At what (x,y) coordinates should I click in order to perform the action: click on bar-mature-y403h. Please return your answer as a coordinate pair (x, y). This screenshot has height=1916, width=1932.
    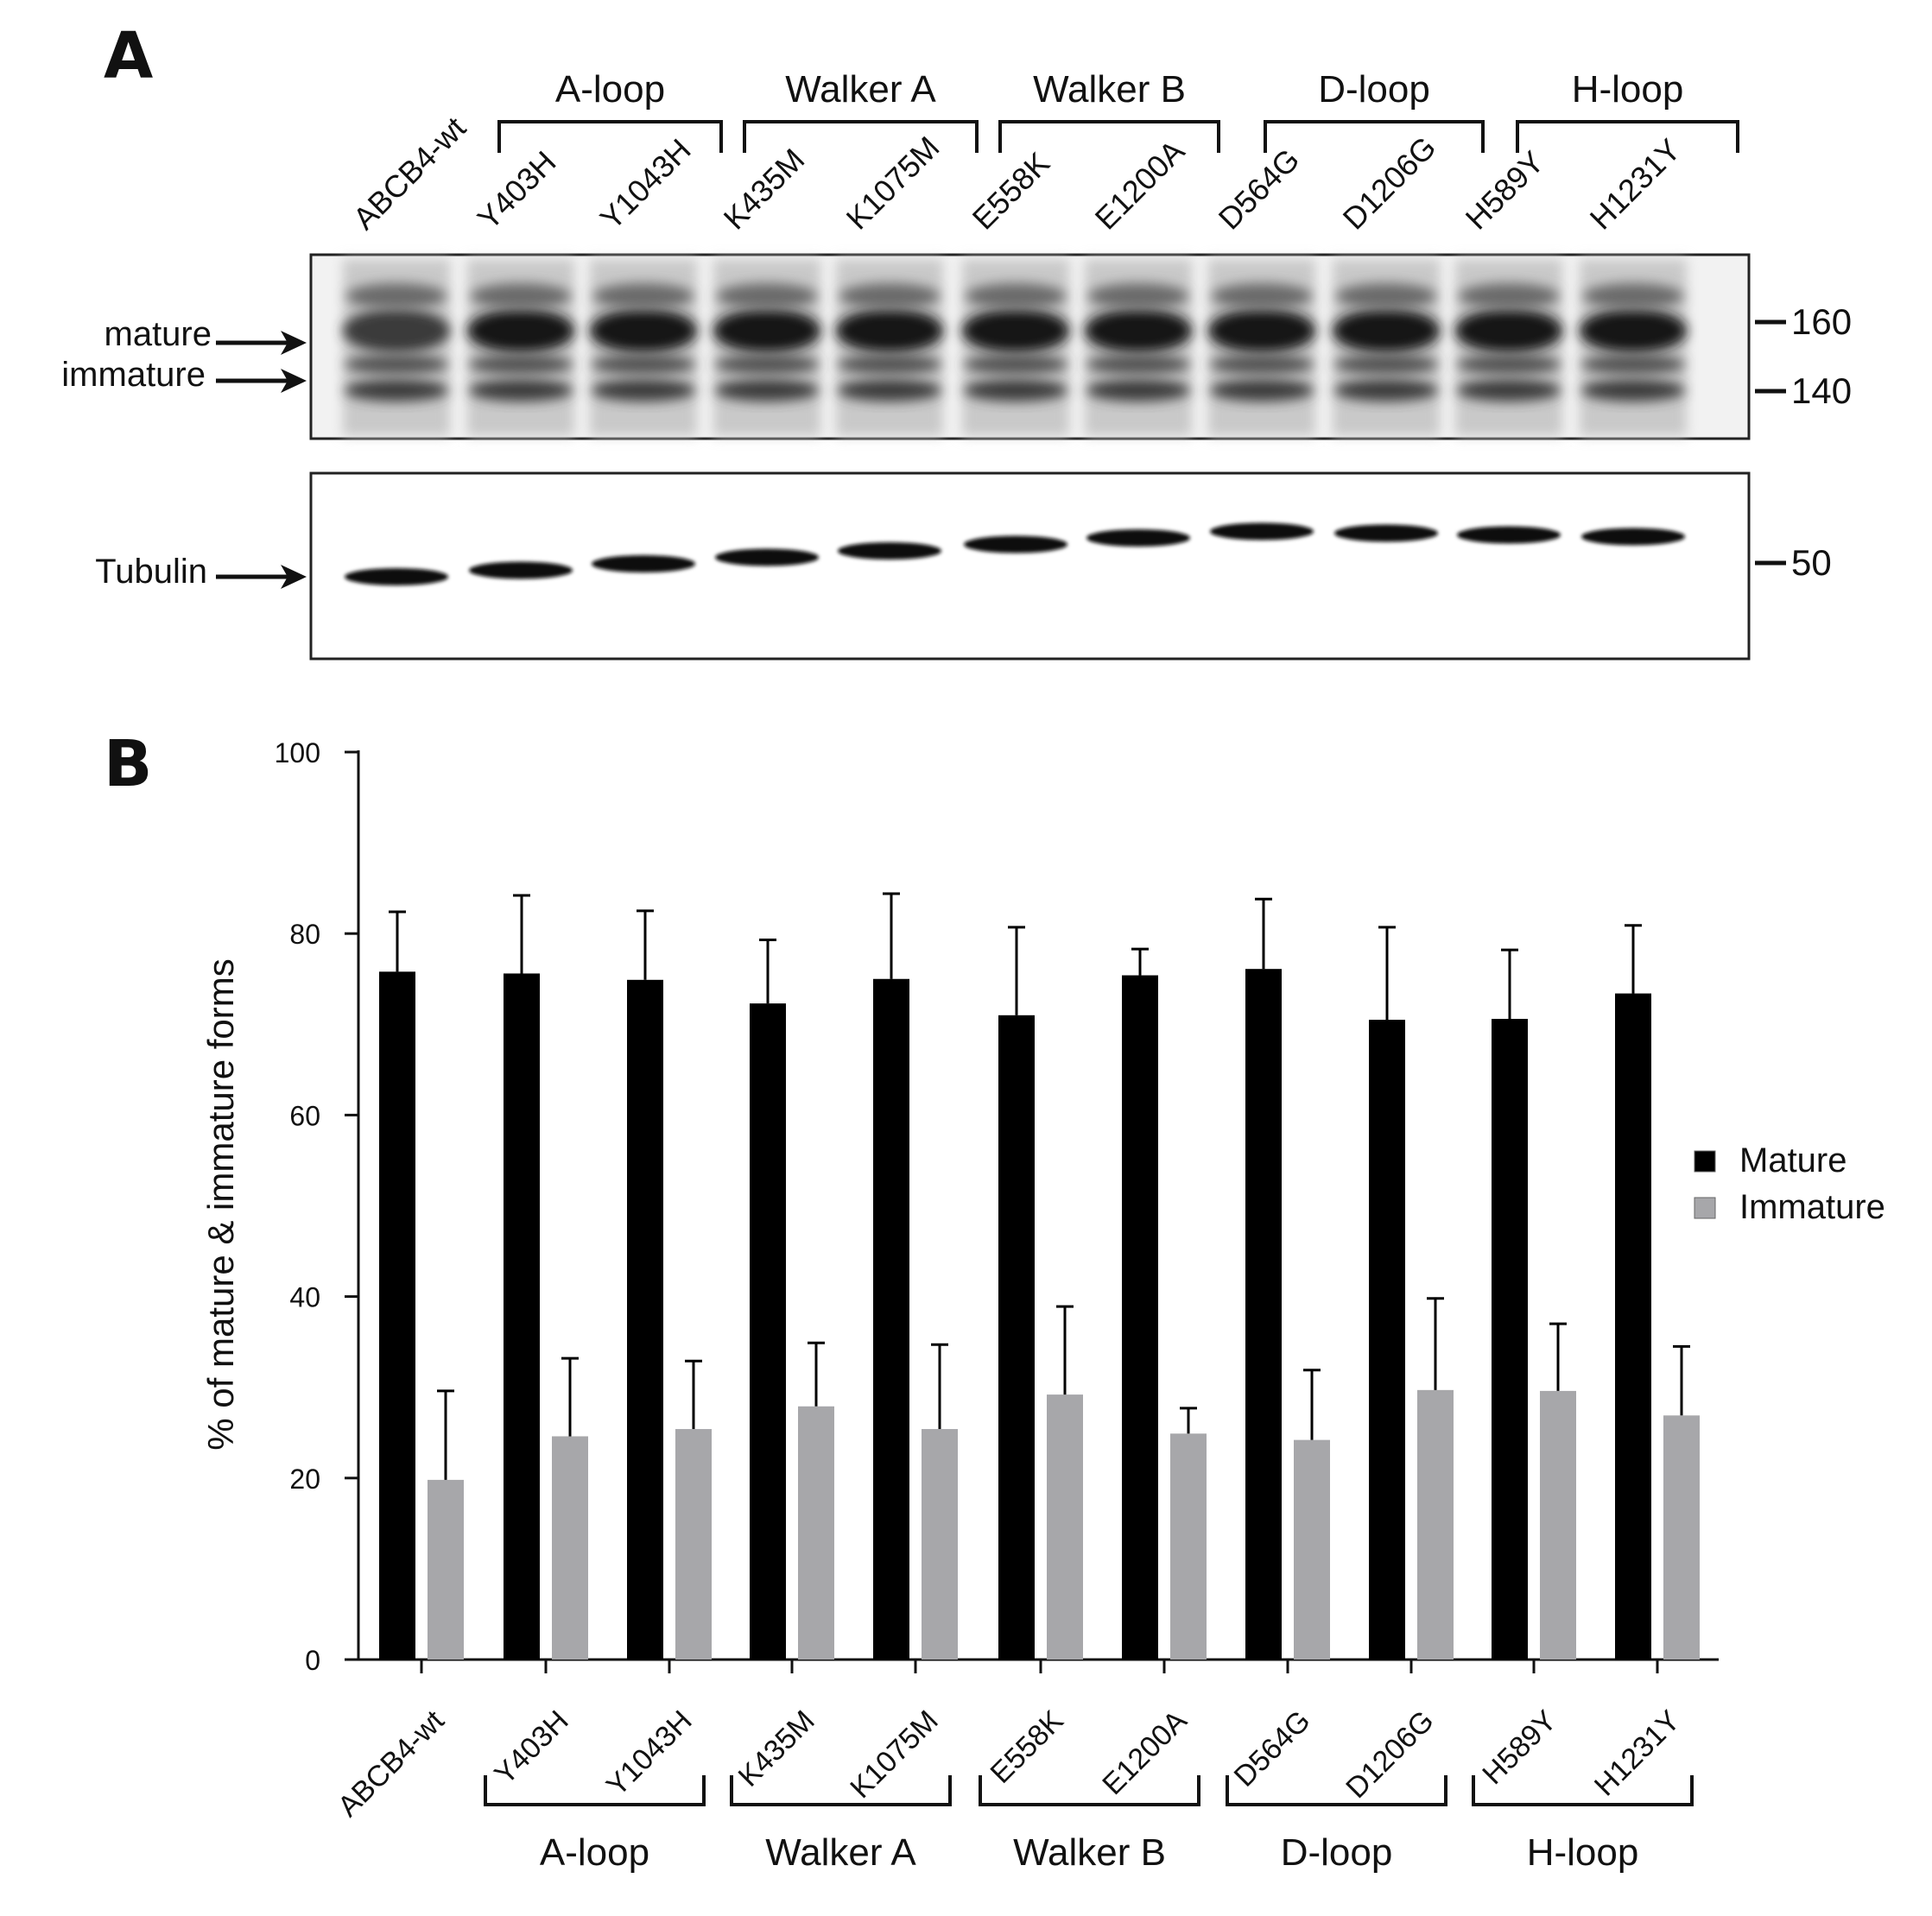
    Looking at the image, I should click on (522, 1316).